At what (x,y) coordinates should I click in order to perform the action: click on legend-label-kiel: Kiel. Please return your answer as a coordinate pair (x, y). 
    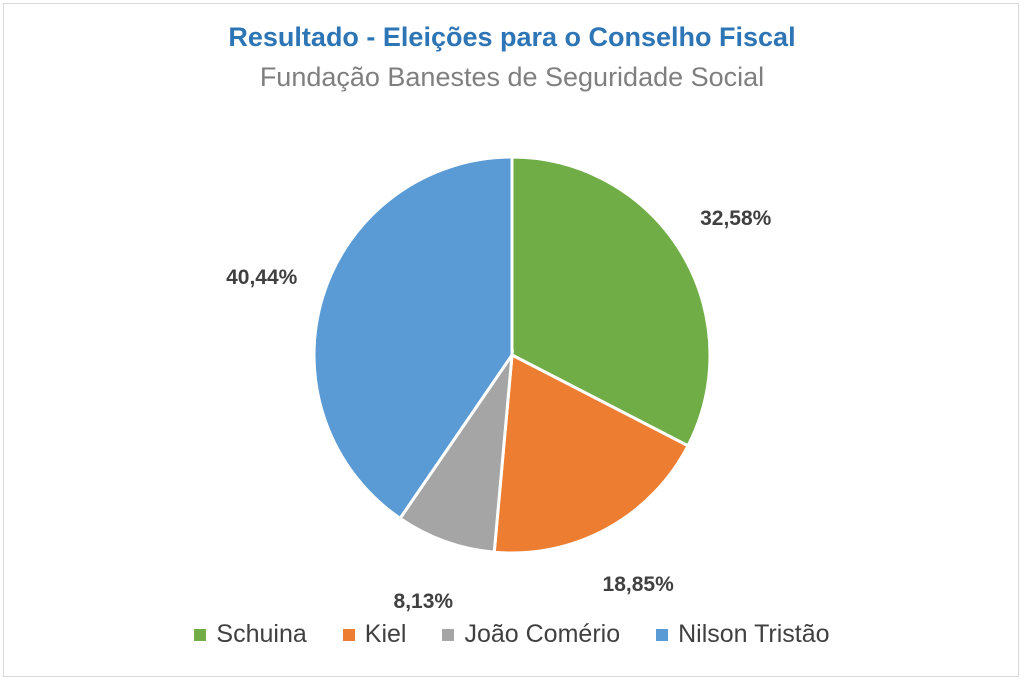
    Looking at the image, I should click on (385, 634).